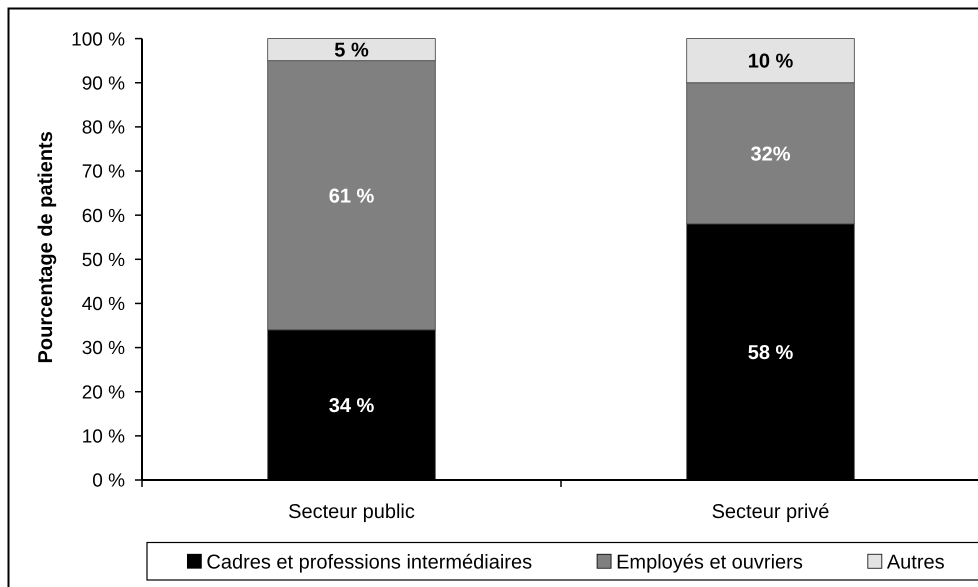  What do you see at coordinates (98, 39) in the screenshot?
I see `y-tick-label: 100 %` at bounding box center [98, 39].